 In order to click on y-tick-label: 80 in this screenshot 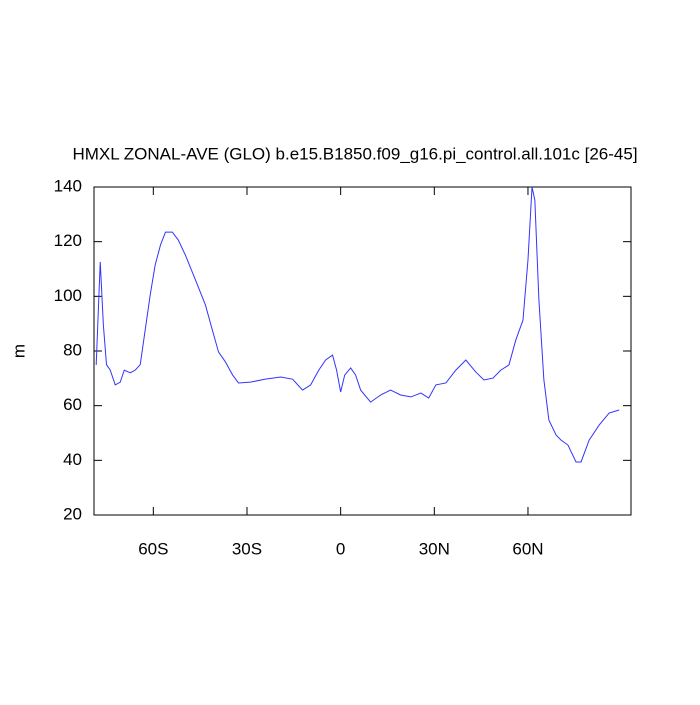, I will do `click(72, 349)`.